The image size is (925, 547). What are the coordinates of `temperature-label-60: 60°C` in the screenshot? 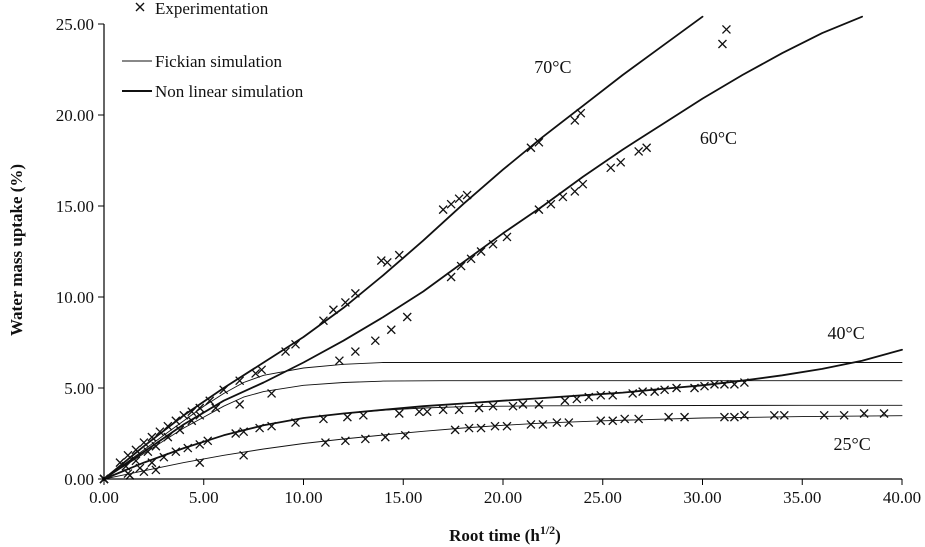 It's located at (718, 138).